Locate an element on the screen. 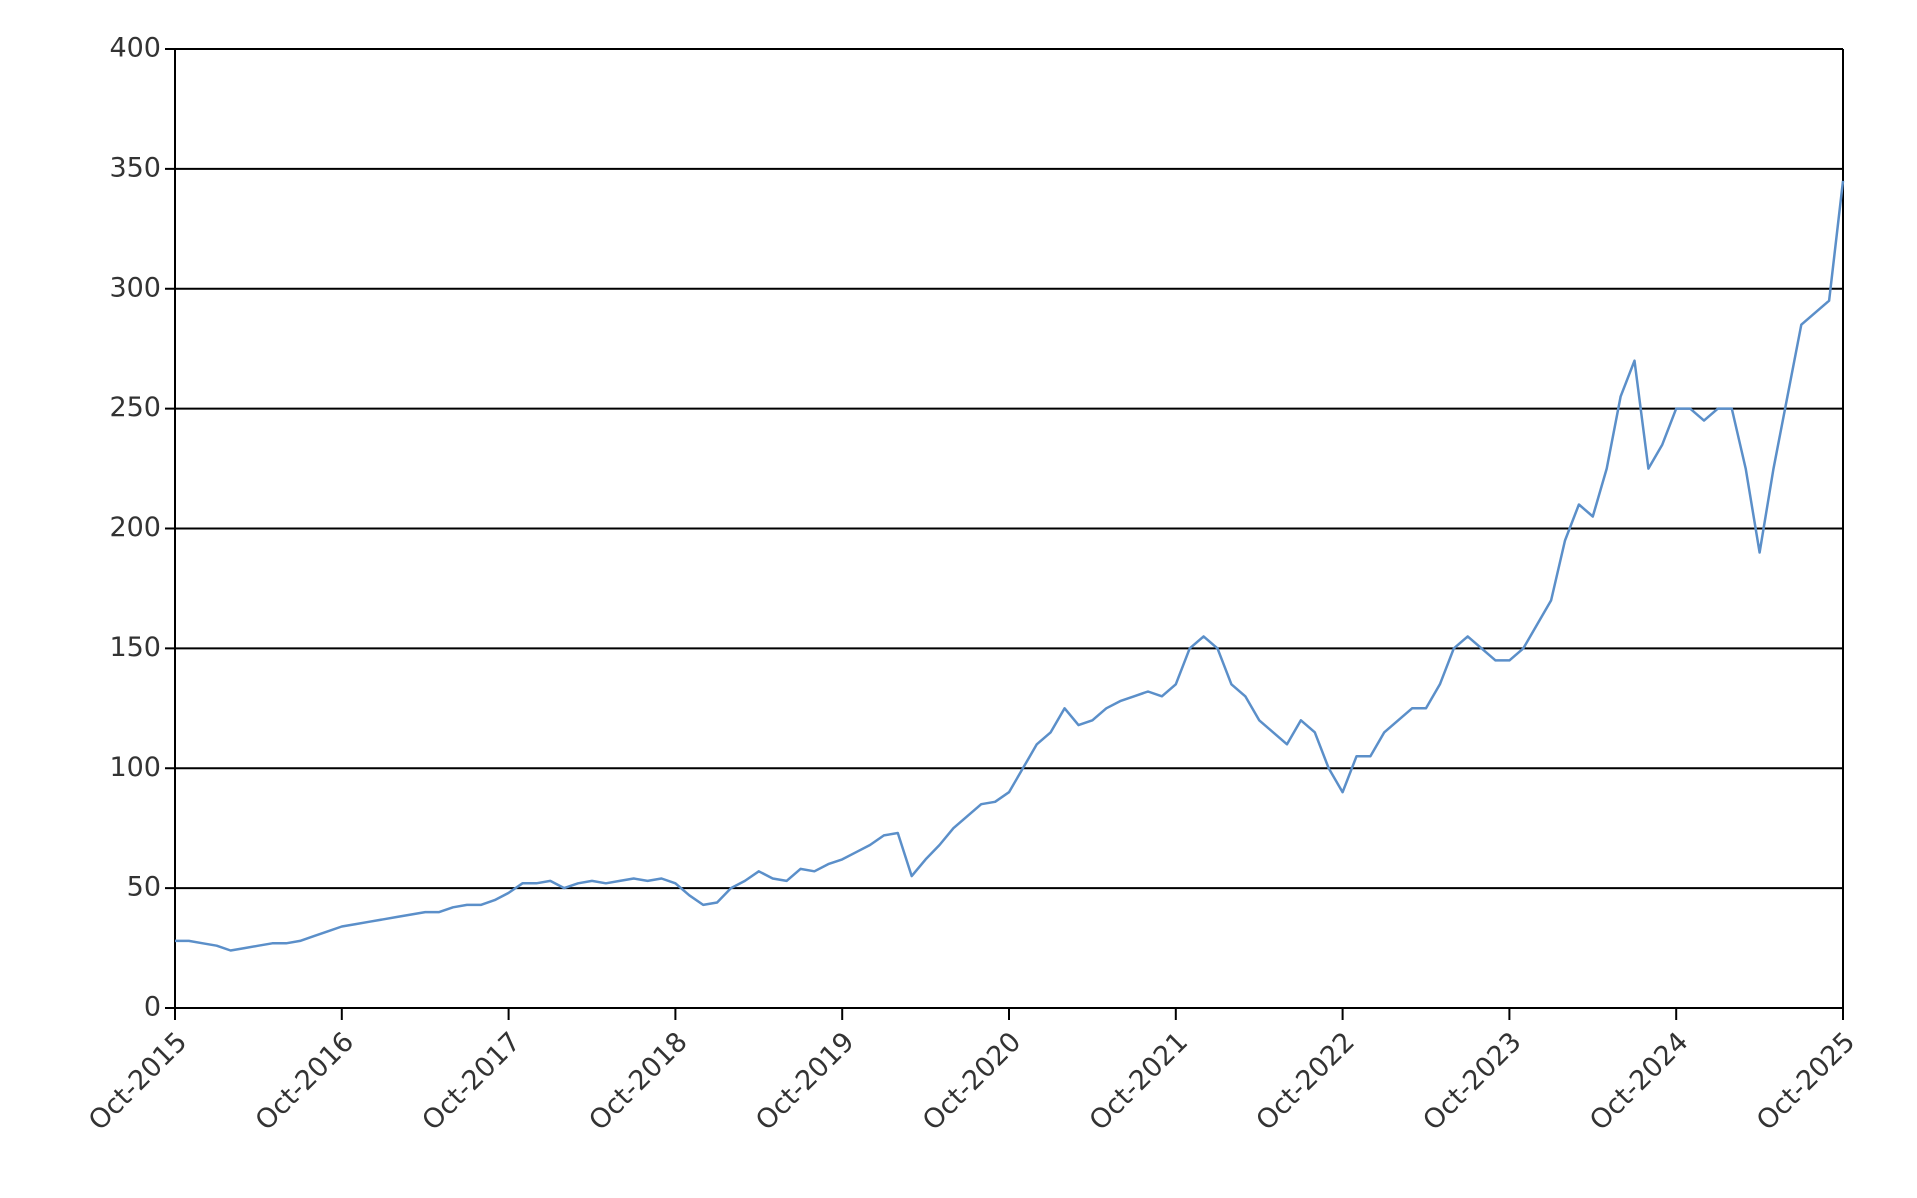 The image size is (1917, 1198). y-tick-label: 400 is located at coordinates (135, 48).